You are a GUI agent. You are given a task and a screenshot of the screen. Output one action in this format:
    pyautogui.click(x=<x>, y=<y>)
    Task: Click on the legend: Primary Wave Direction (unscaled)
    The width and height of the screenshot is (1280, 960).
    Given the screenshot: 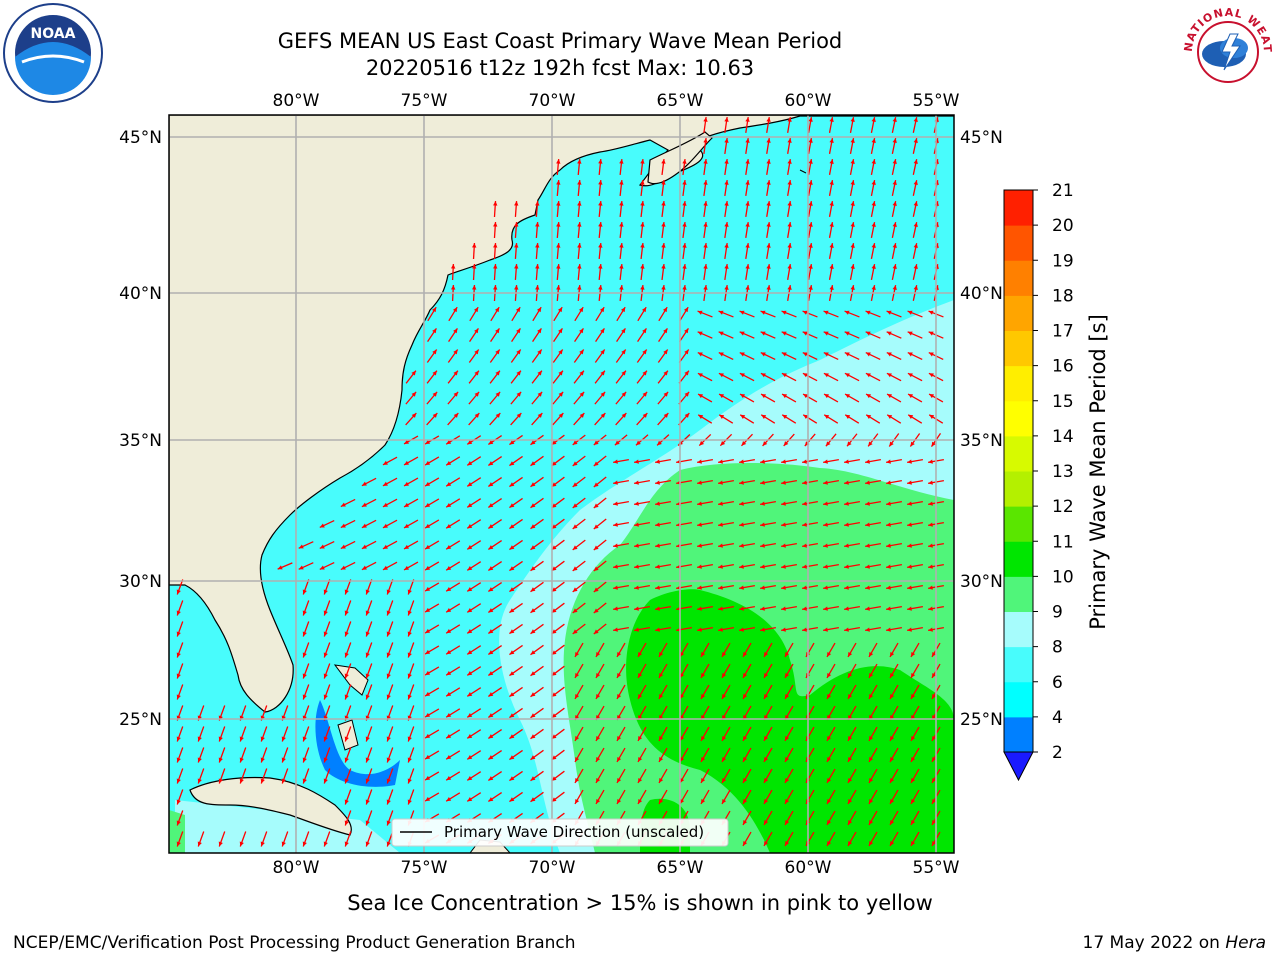 What is the action you would take?
    pyautogui.click(x=560, y=832)
    